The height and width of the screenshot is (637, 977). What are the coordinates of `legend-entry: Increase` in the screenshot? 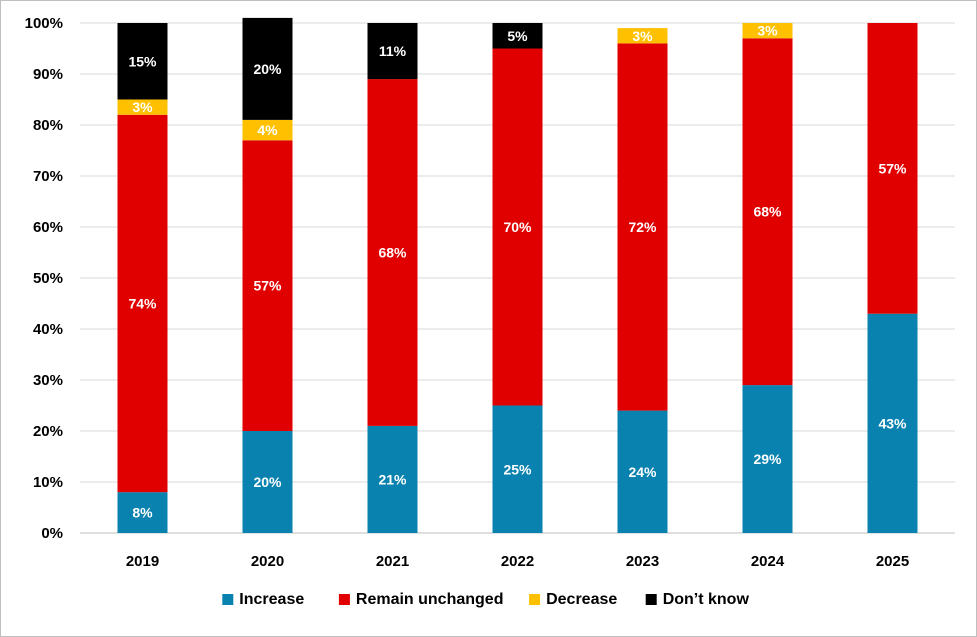 It's located at (271, 599).